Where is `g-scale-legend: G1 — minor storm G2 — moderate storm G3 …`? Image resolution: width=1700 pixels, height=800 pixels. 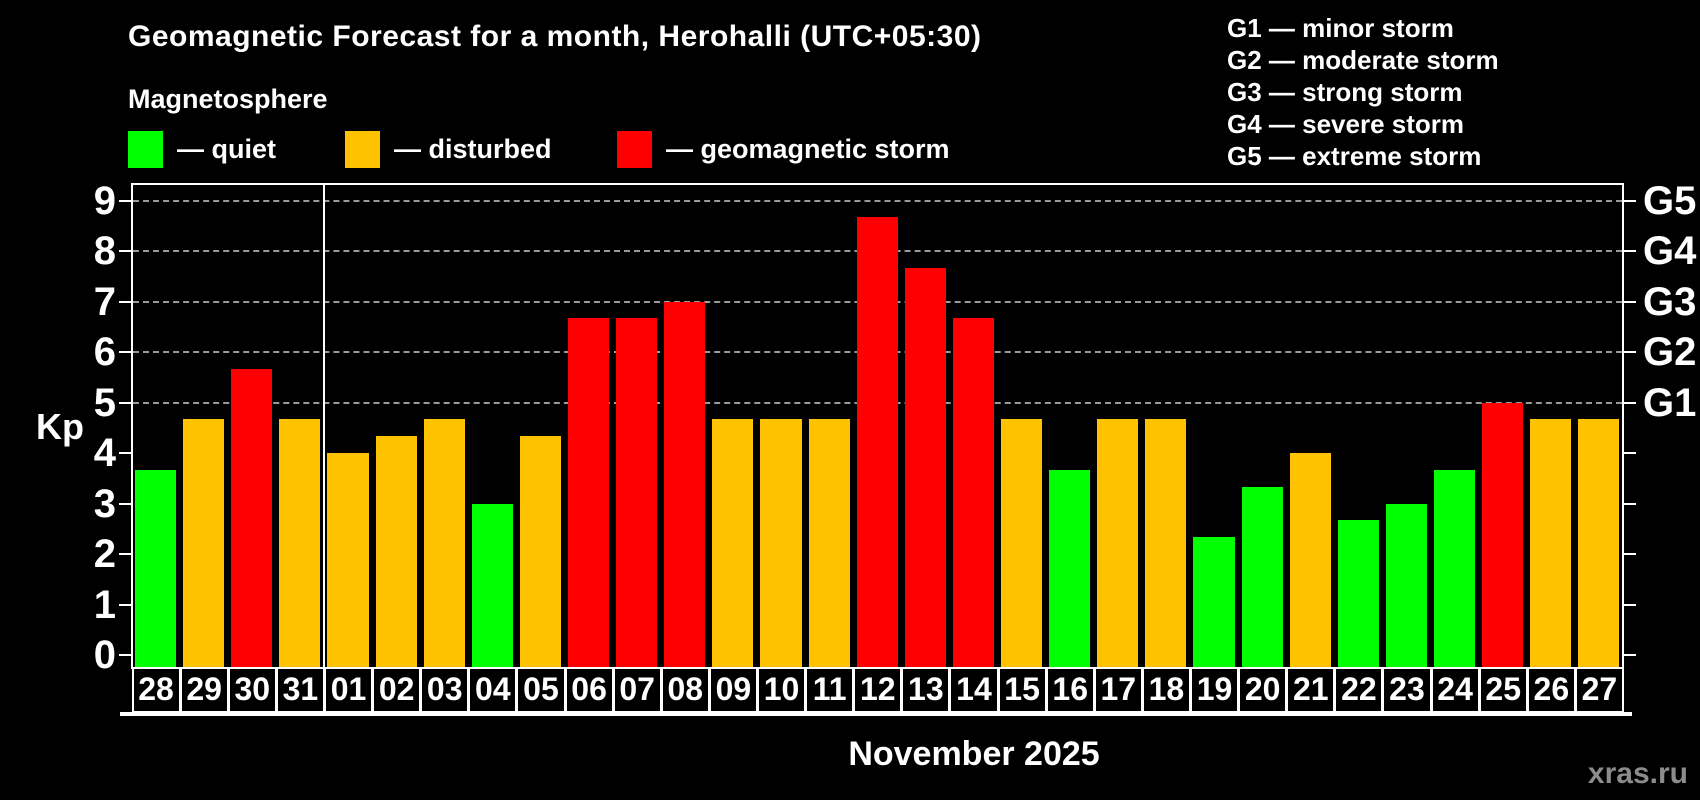 g-scale-legend: G1 — minor storm G2 — moderate storm G3 … is located at coordinates (1363, 92).